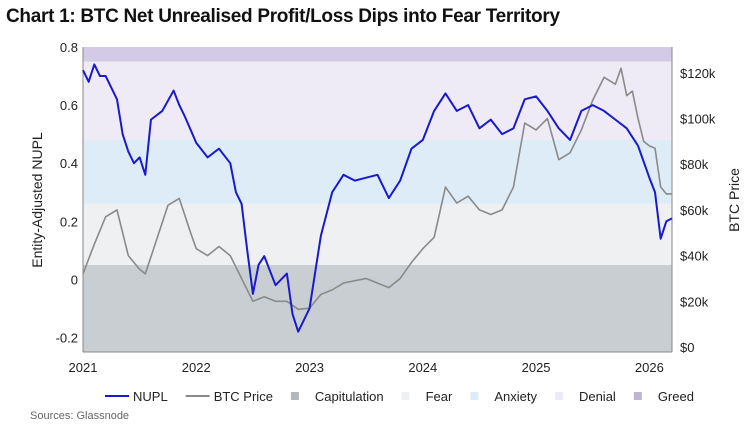 The image size is (748, 429). What do you see at coordinates (558, 396) in the screenshot?
I see `legend-swatch-denial` at bounding box center [558, 396].